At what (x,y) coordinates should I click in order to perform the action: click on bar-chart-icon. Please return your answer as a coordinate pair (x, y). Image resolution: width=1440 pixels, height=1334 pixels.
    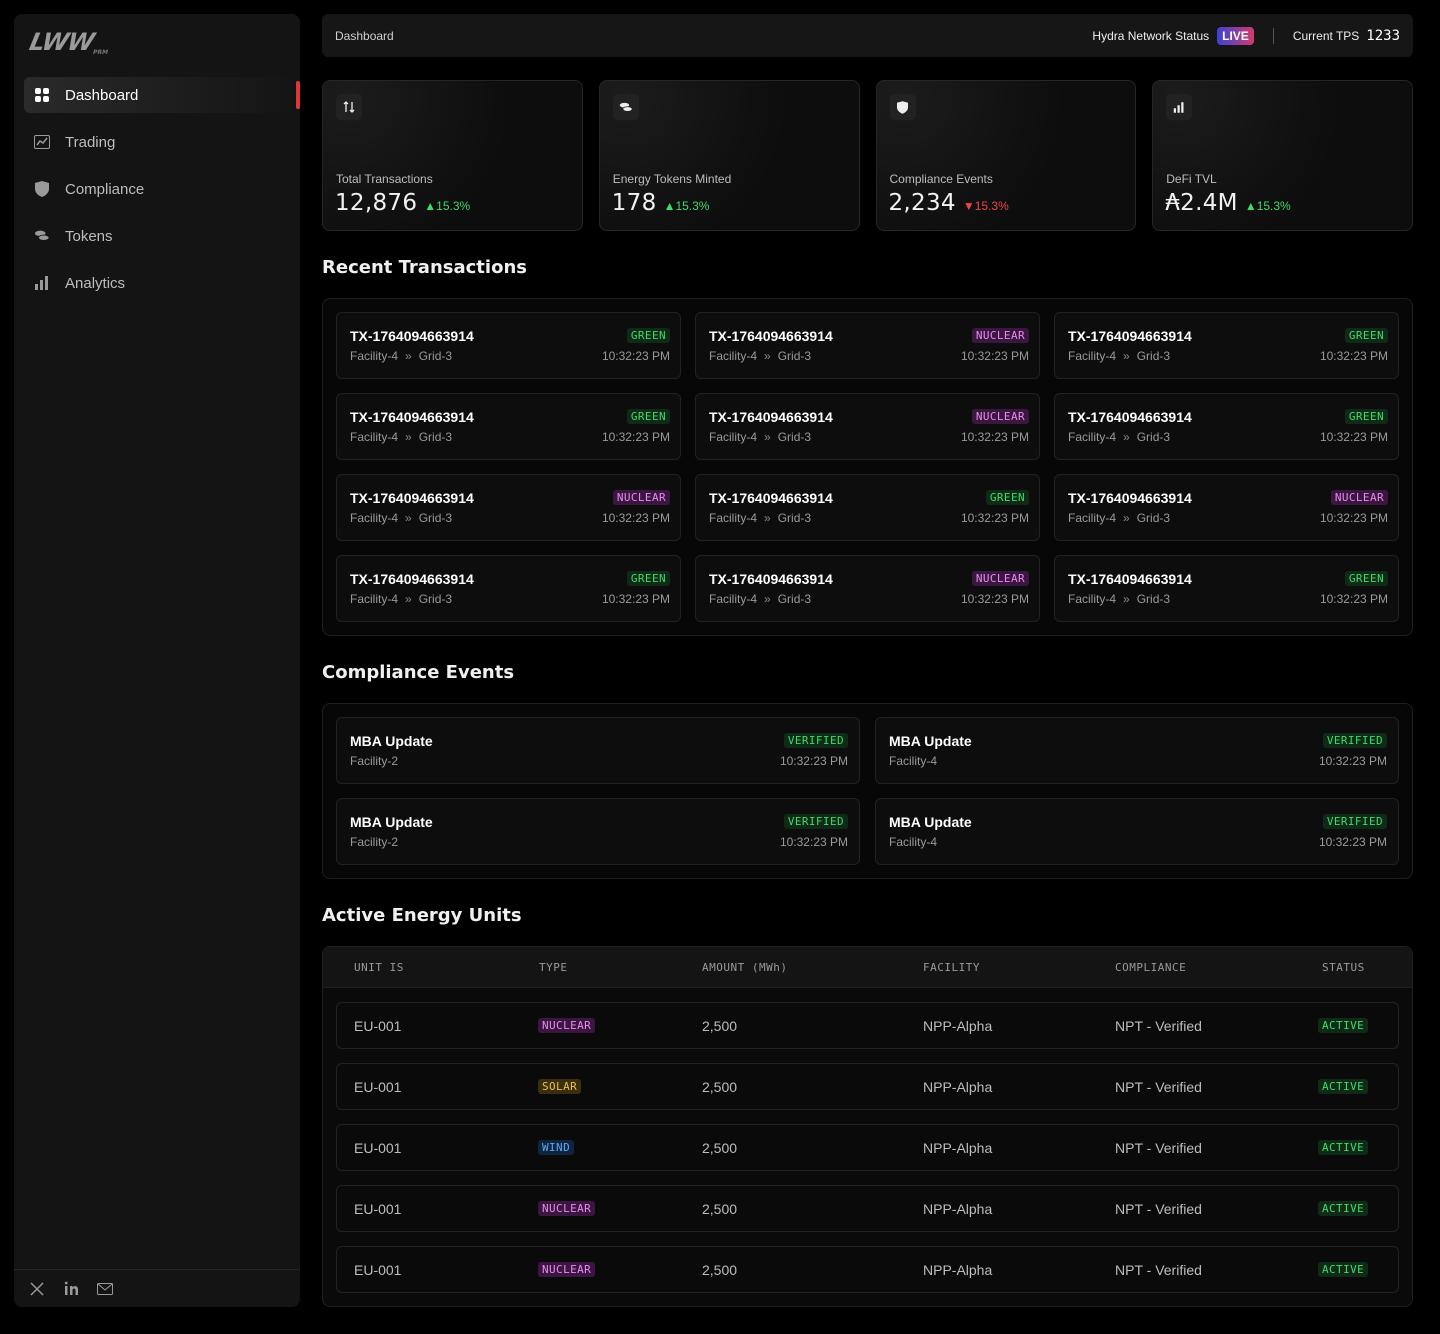
    Looking at the image, I should click on (1179, 107).